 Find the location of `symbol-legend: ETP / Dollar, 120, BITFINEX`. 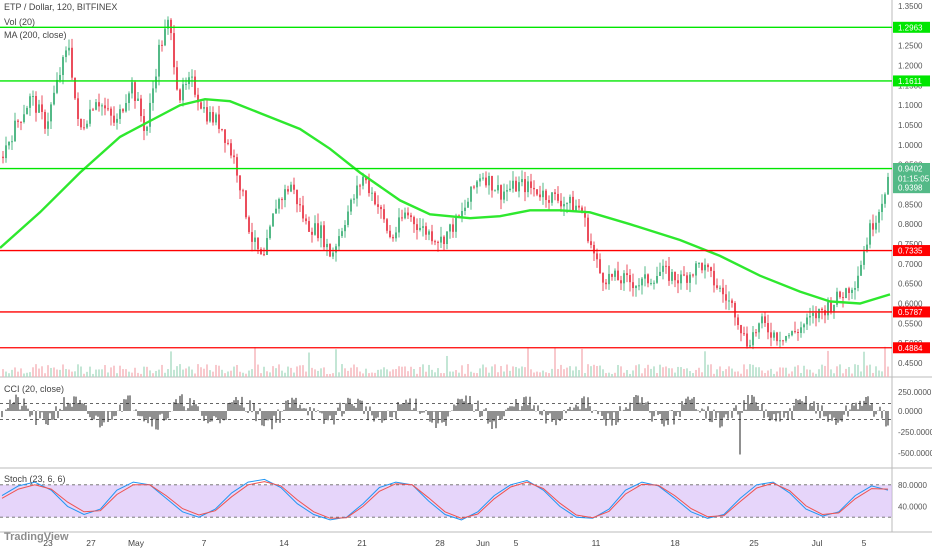

symbol-legend: ETP / Dollar, 120, BITFINEX is located at coordinates (61, 7).